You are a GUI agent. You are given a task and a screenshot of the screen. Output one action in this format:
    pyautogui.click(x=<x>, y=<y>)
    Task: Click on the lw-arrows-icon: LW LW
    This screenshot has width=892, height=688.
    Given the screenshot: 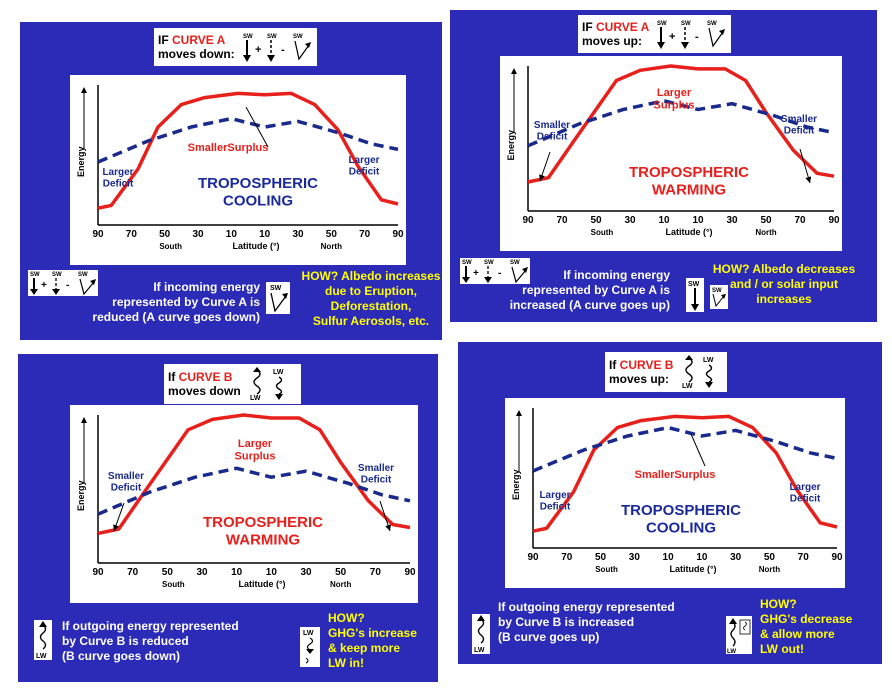 What is the action you would take?
    pyautogui.click(x=267, y=384)
    